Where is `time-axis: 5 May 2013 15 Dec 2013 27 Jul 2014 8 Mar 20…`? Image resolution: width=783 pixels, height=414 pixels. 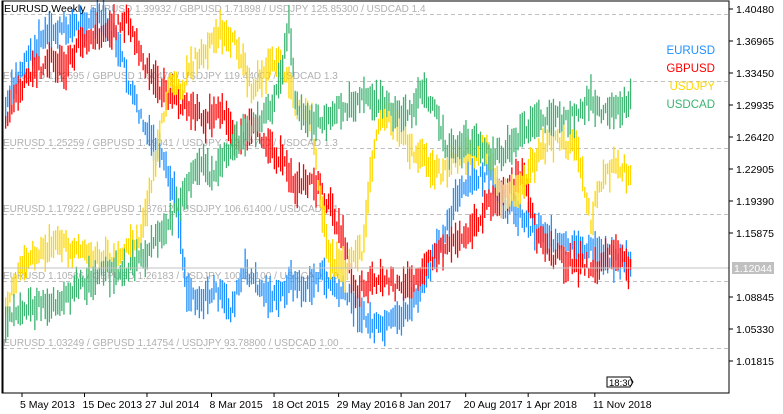 time-axis: 5 May 2013 15 Dec 2013 27 Jul 2014 8 Mar 20… is located at coordinates (336, 402).